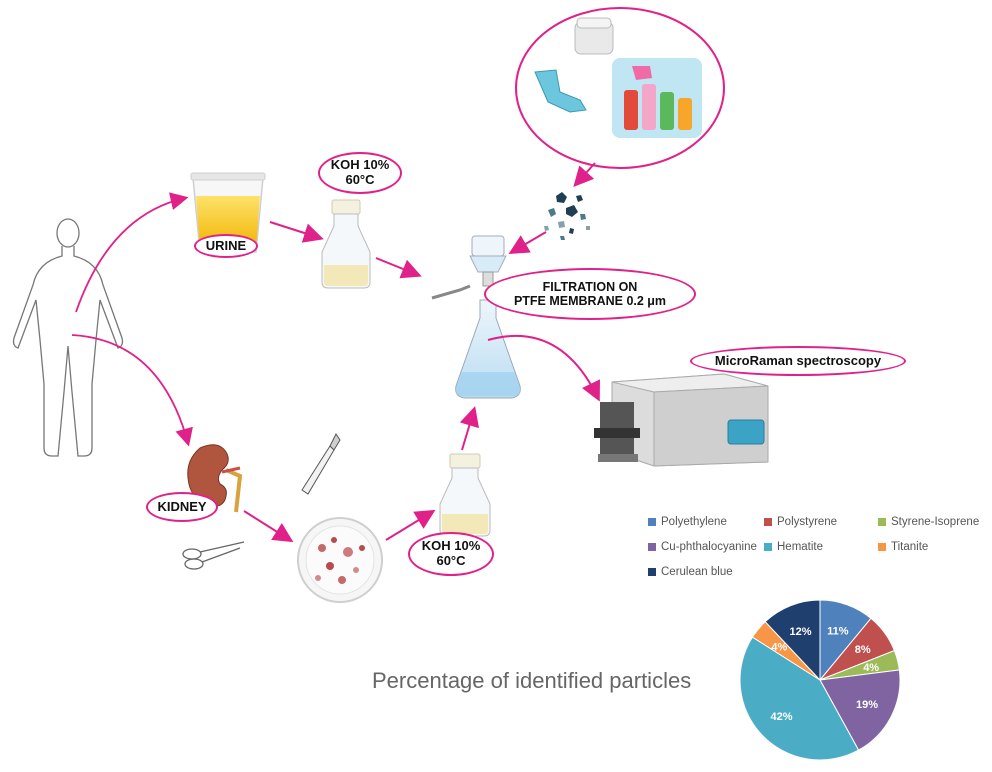  What do you see at coordinates (527, 243) in the screenshot?
I see `arrow-particles-to-filter` at bounding box center [527, 243].